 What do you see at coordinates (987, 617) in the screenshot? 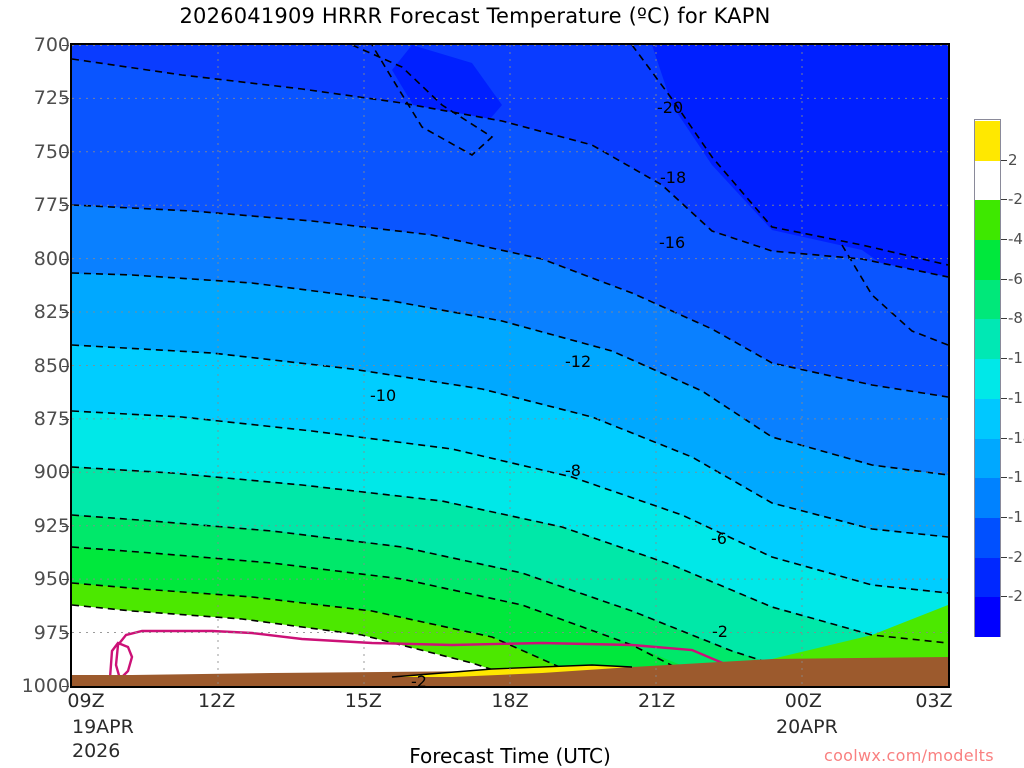
I see `colorbar-band-min` at bounding box center [987, 617].